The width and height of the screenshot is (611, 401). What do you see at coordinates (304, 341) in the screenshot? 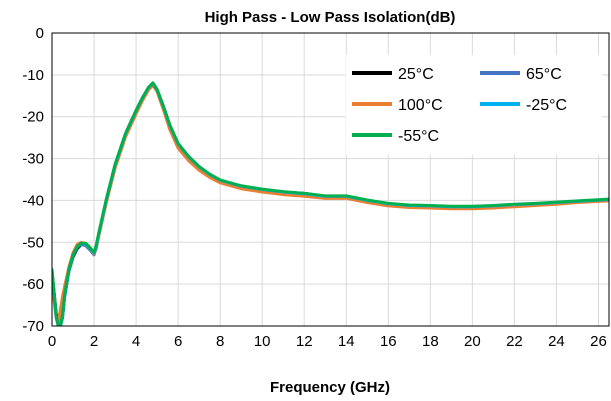
I see `x-tick-label: 12` at bounding box center [304, 341].